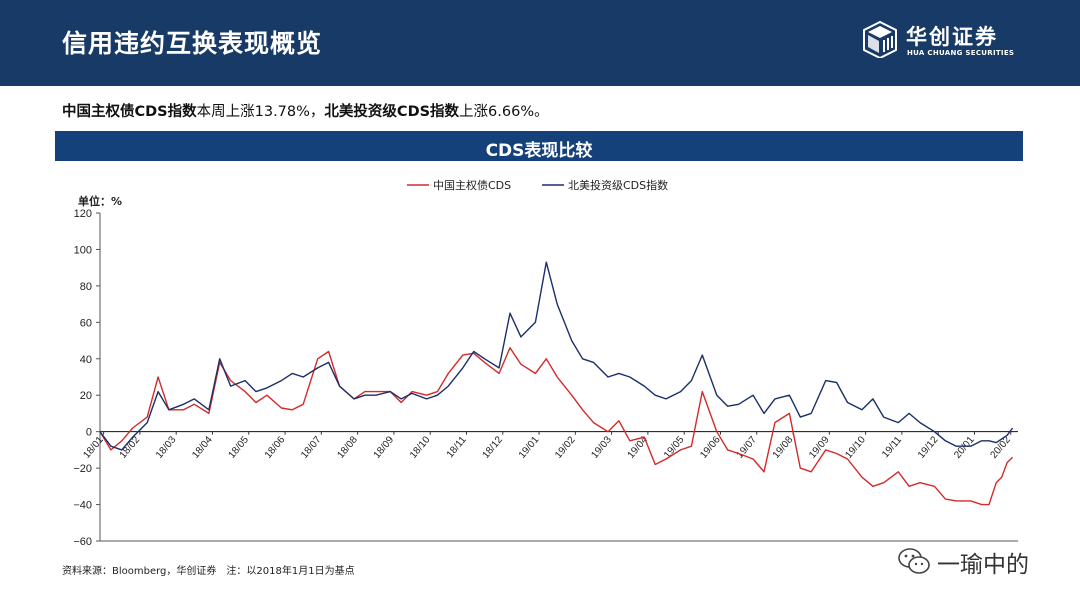  I want to click on x-tick-label: 19/08, so click(783, 447).